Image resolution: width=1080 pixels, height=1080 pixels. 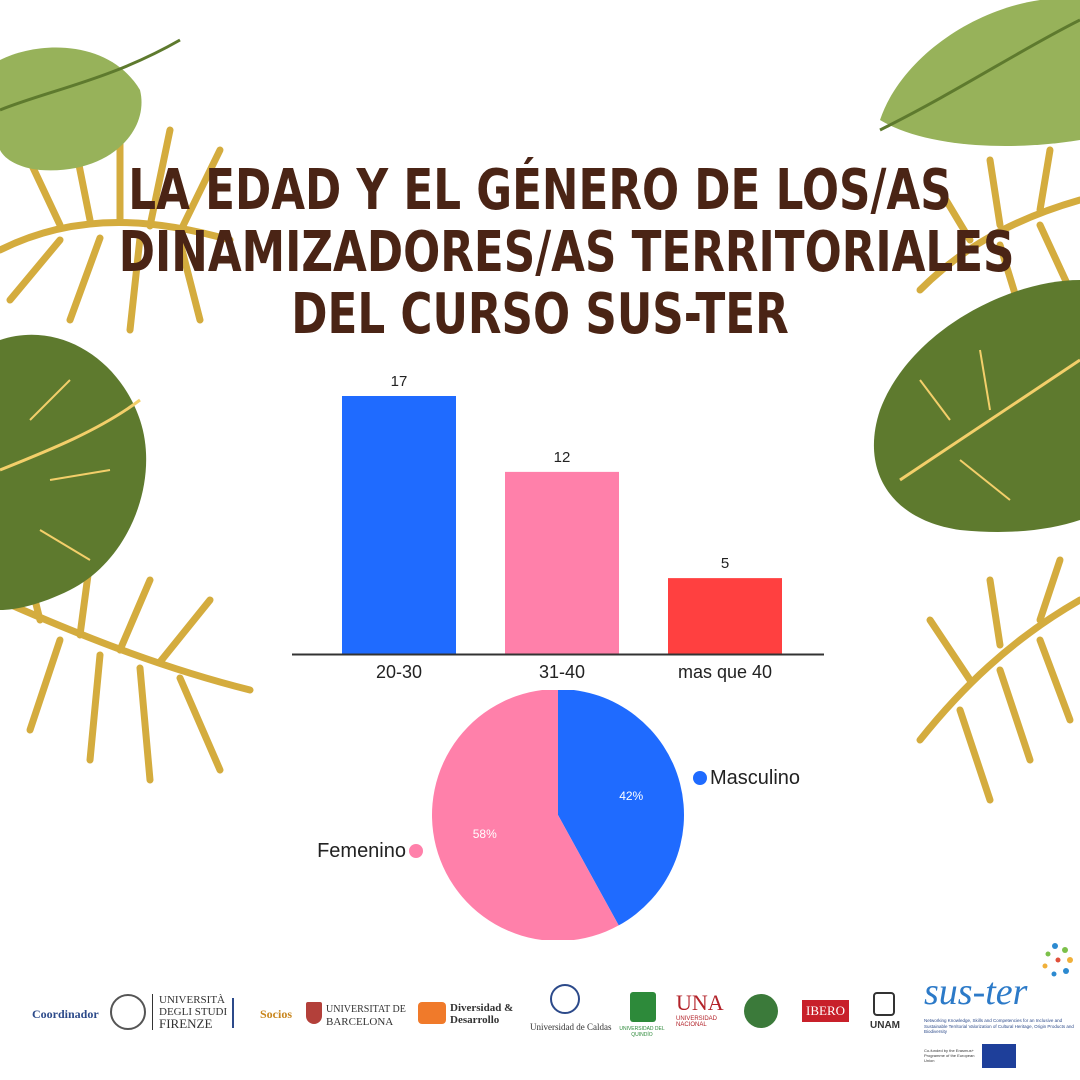 I want to click on legend-label-masculino: Masculino, so click(x=755, y=778).